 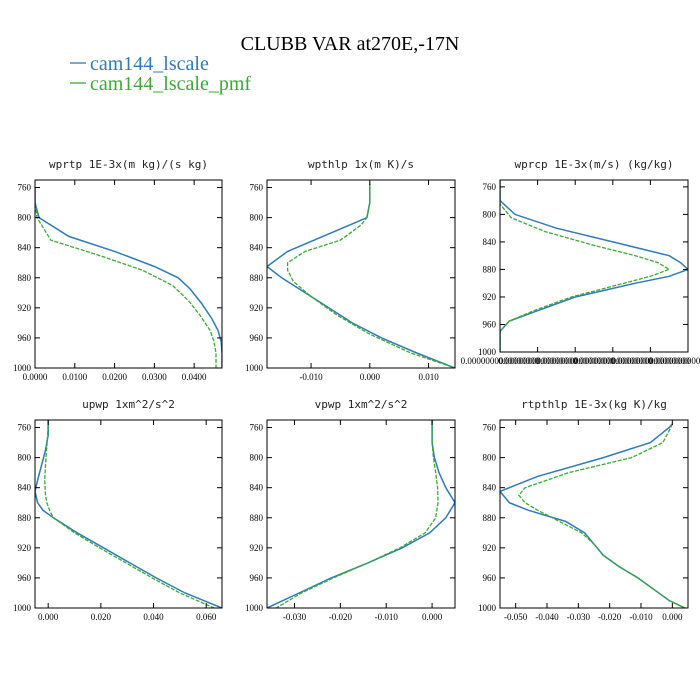 I want to click on x-tick-label: 0.040, so click(x=153, y=617).